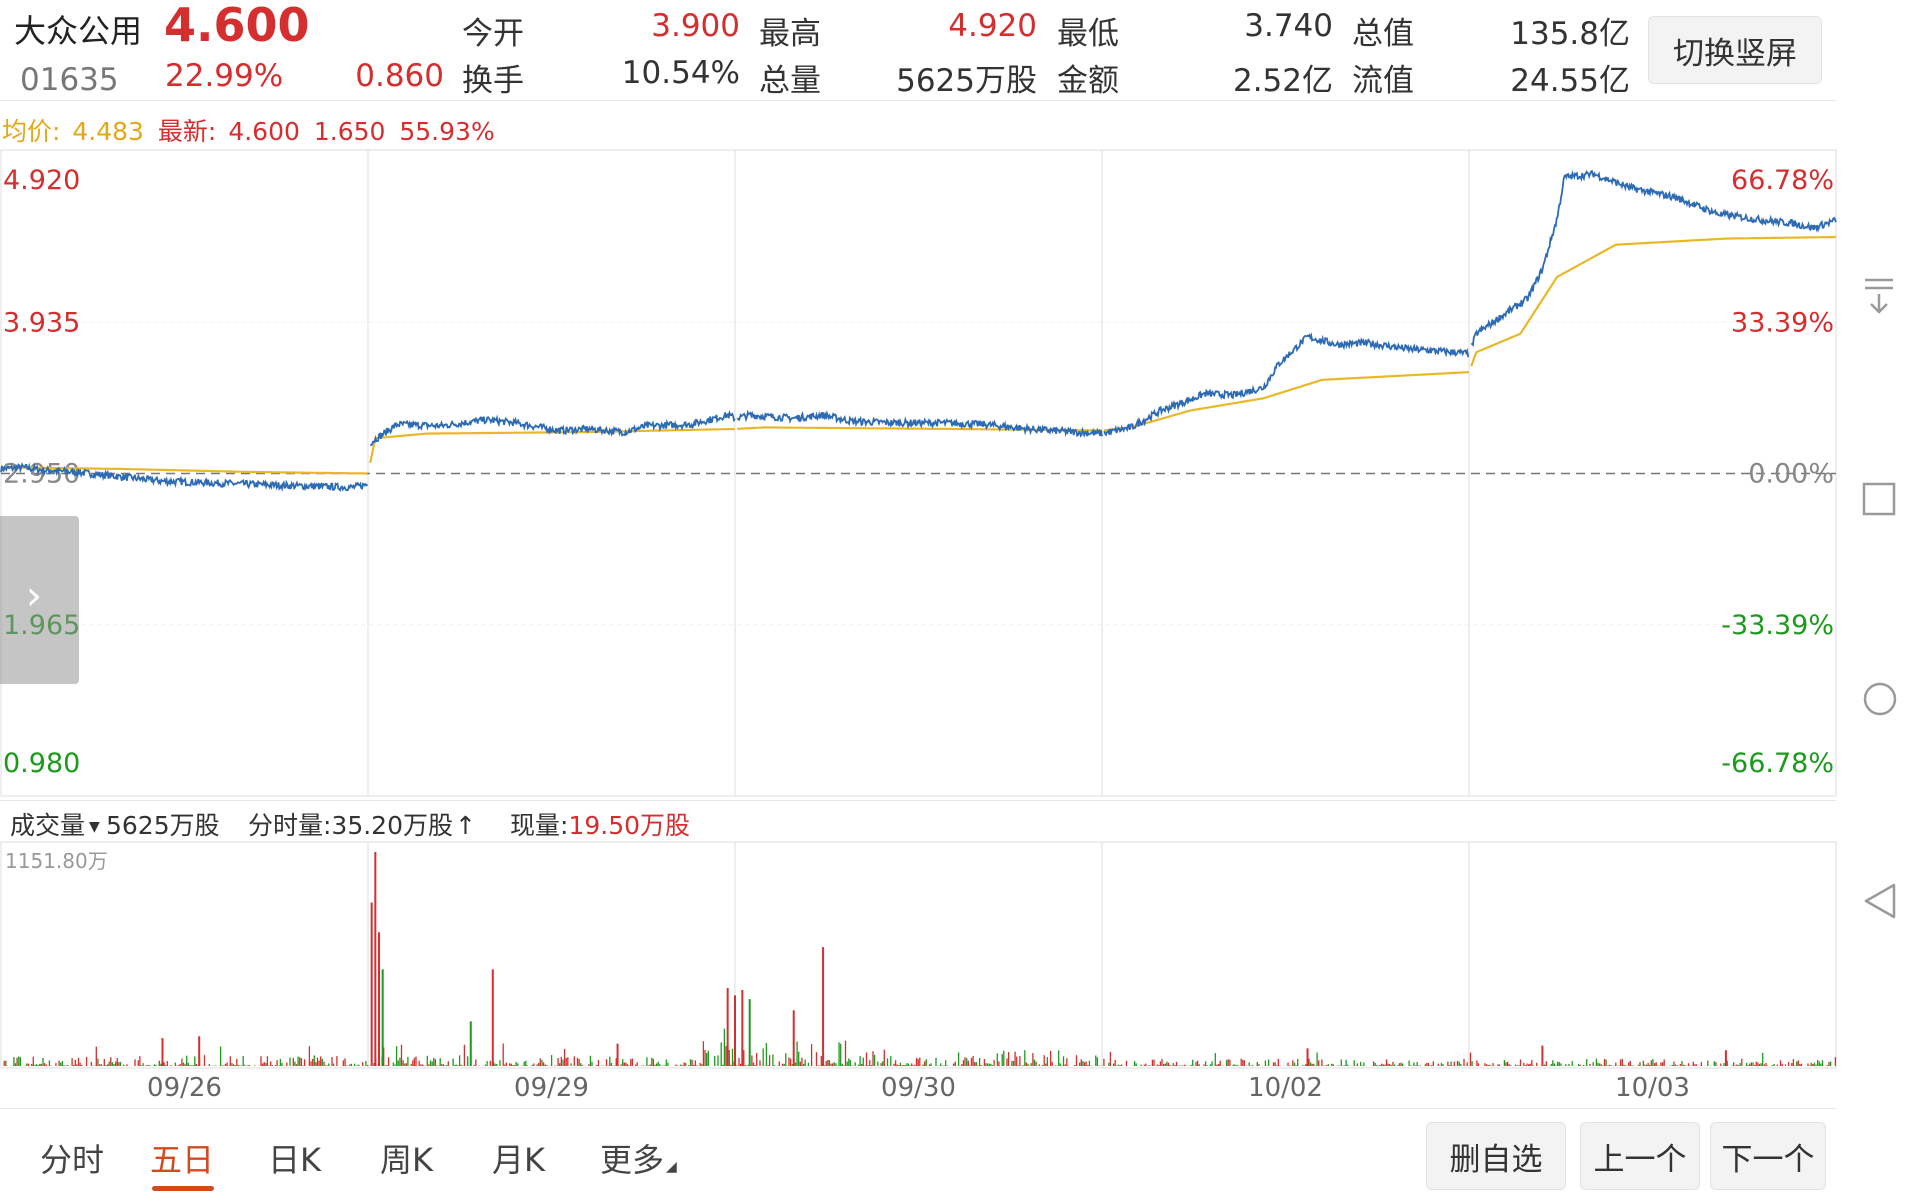  What do you see at coordinates (1383, 81) in the screenshot?
I see `float-label: 流值` at bounding box center [1383, 81].